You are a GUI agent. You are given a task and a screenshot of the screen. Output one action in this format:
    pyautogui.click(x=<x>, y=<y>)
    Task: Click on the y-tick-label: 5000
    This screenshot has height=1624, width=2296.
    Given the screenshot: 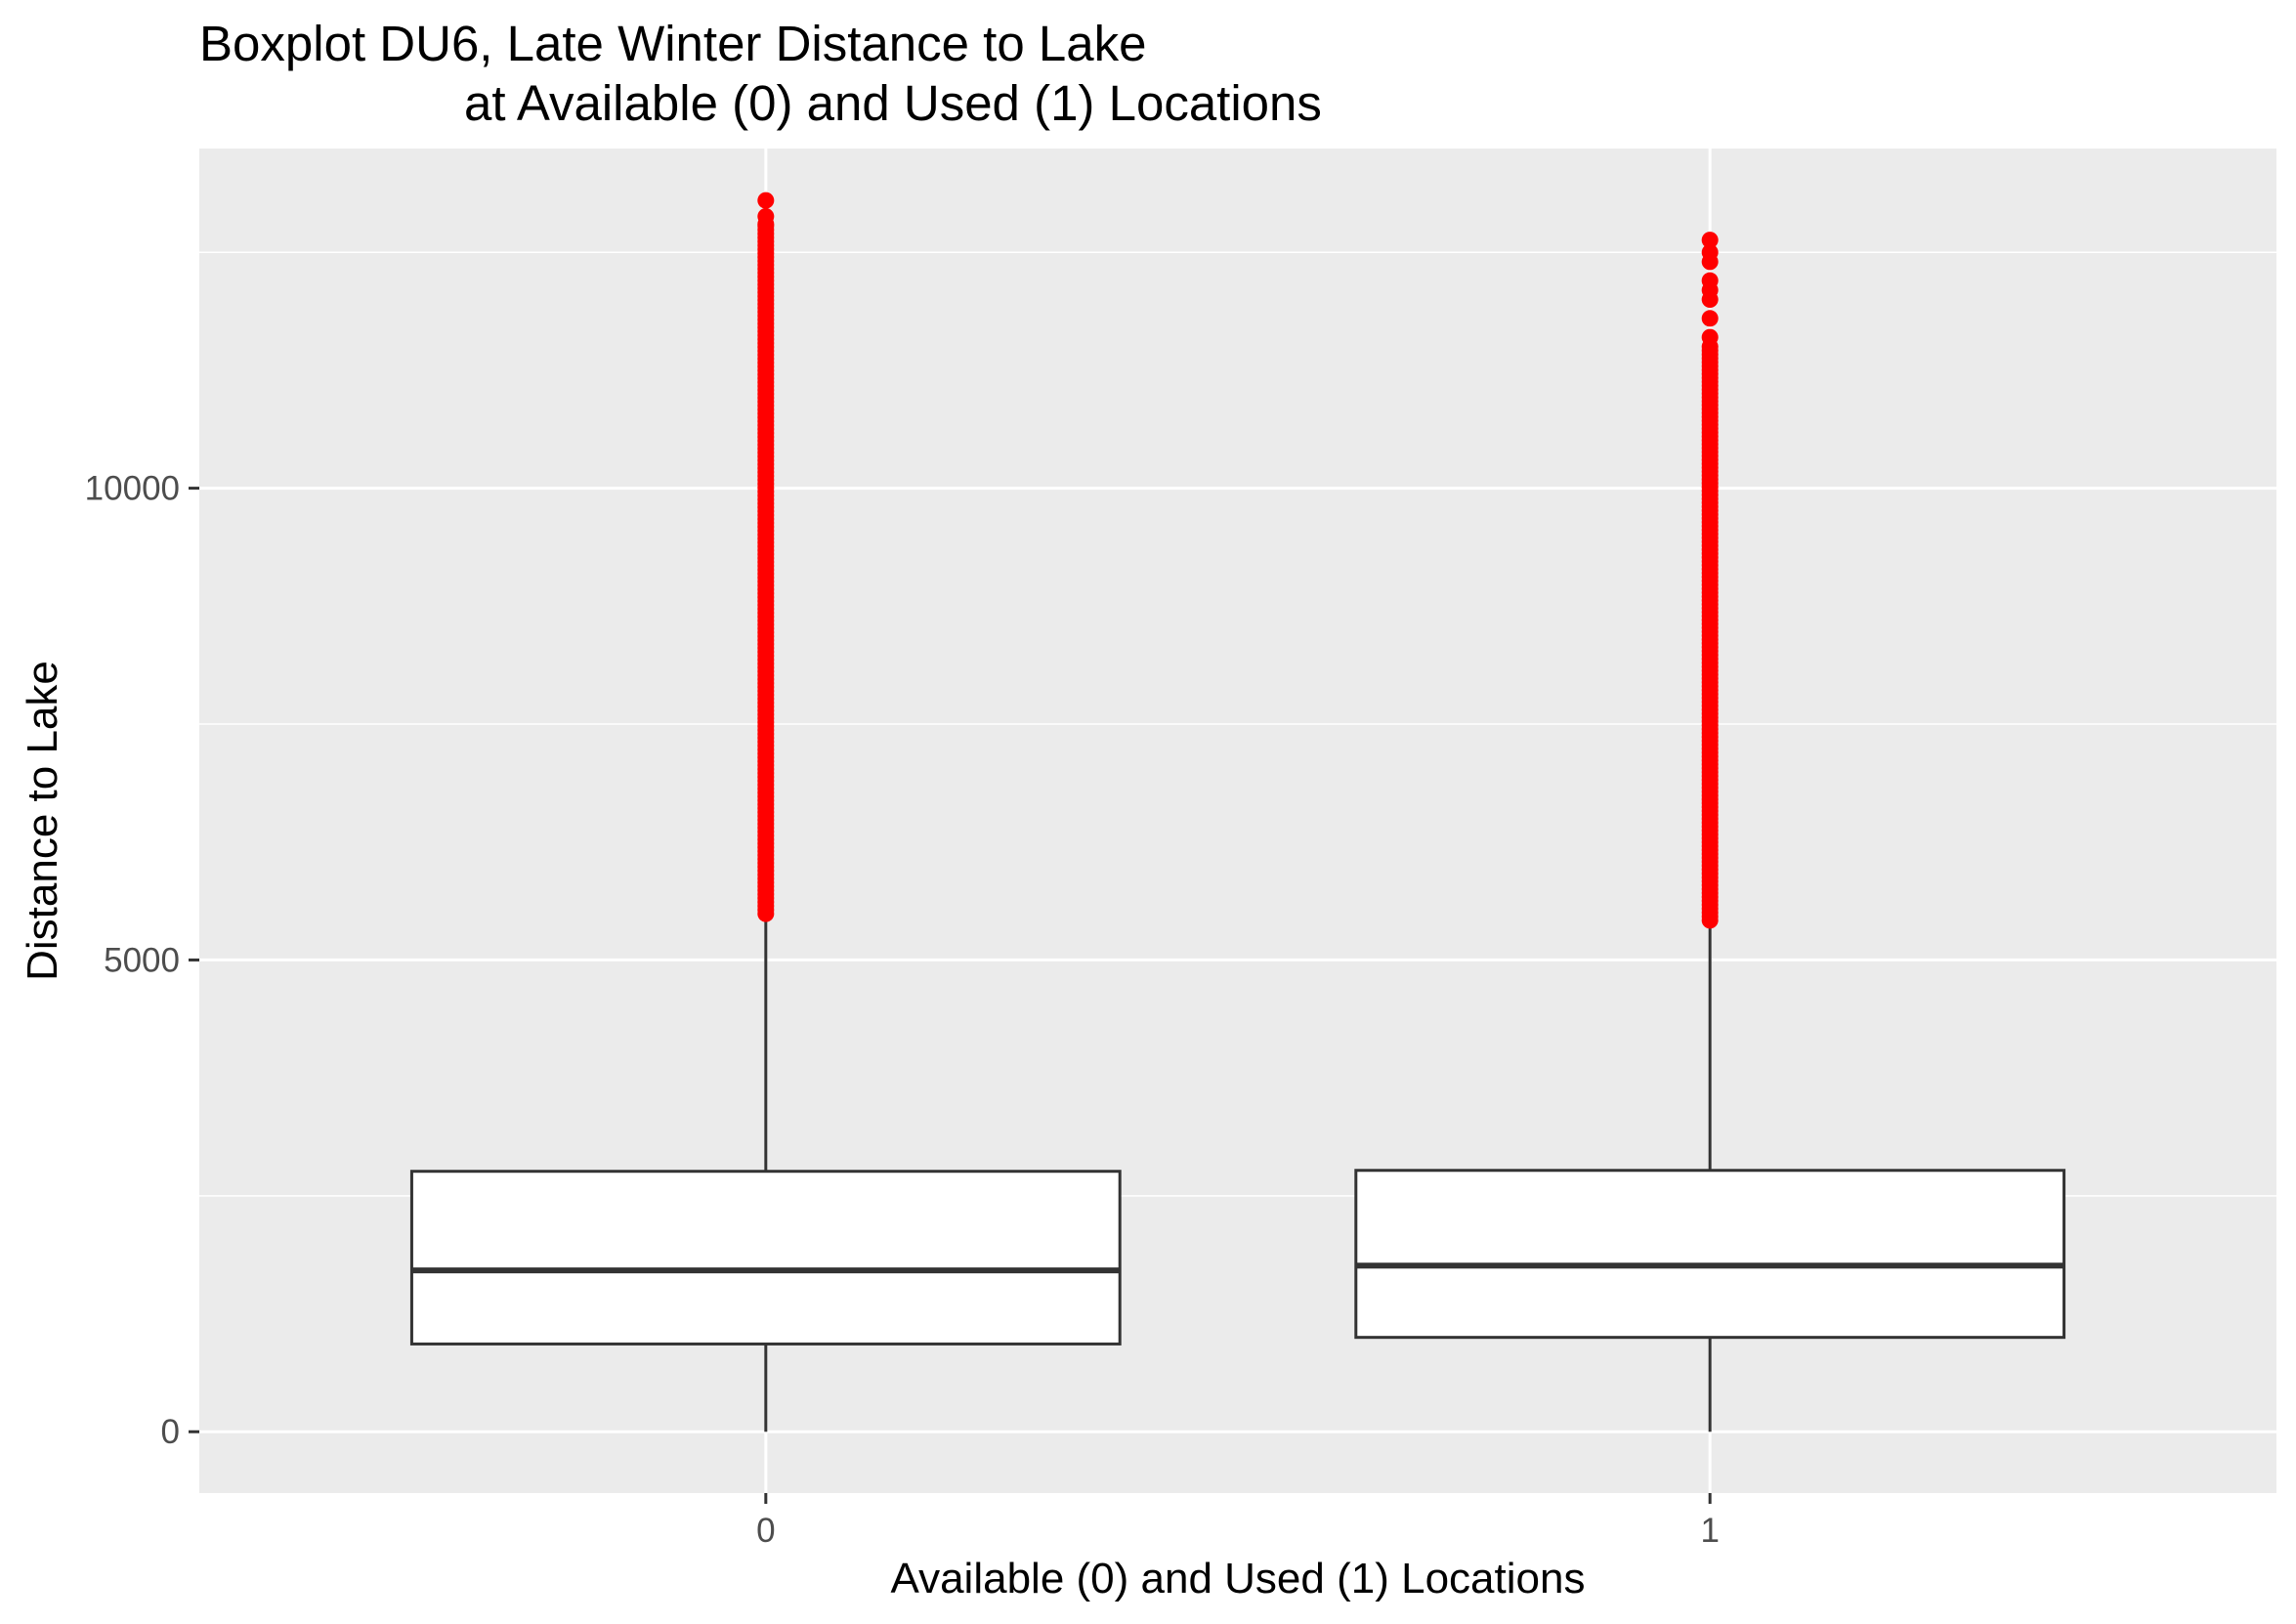 What is the action you would take?
    pyautogui.click(x=142, y=960)
    